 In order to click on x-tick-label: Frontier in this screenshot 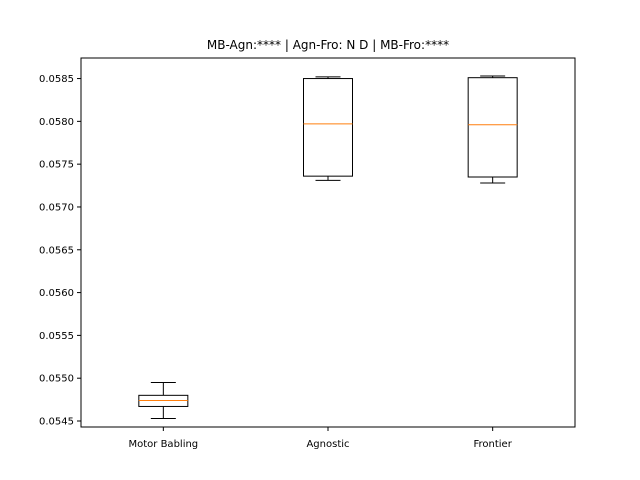, I will do `click(492, 444)`.